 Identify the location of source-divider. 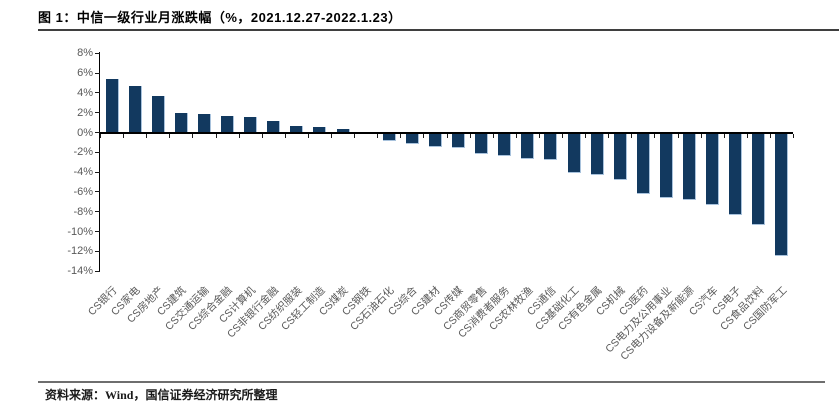
(431, 382).